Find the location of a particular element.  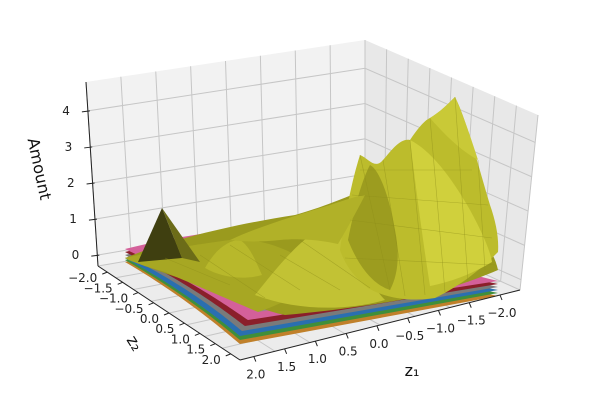

x-tick-label: 1.0 is located at coordinates (317, 359).